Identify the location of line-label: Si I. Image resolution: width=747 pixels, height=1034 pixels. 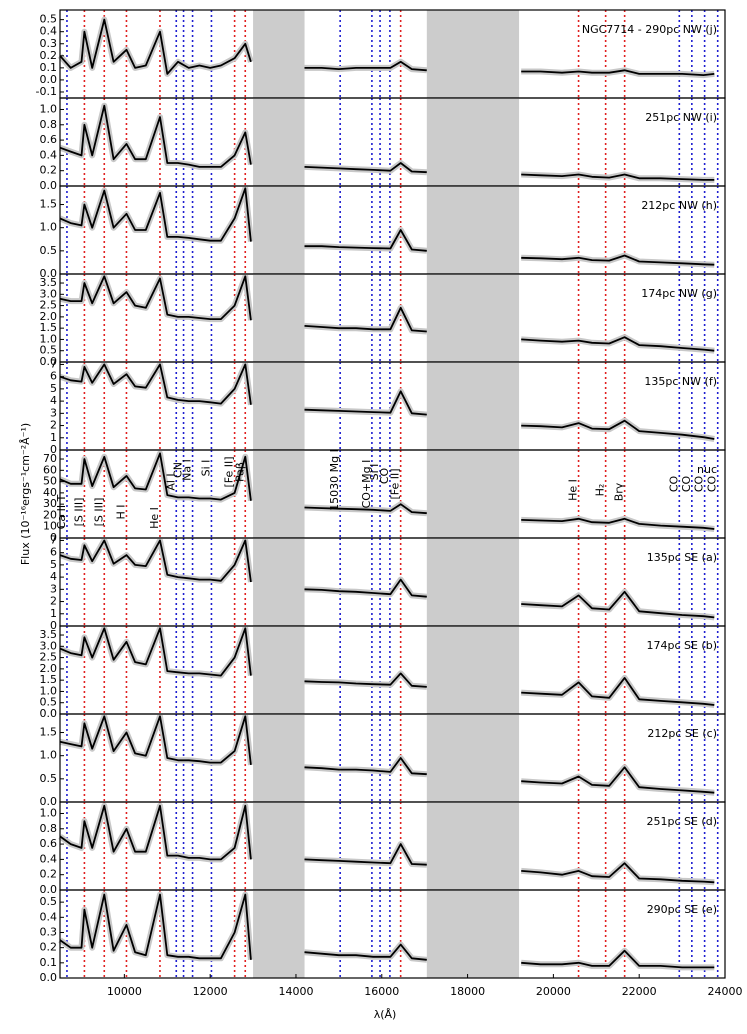
(374, 472).